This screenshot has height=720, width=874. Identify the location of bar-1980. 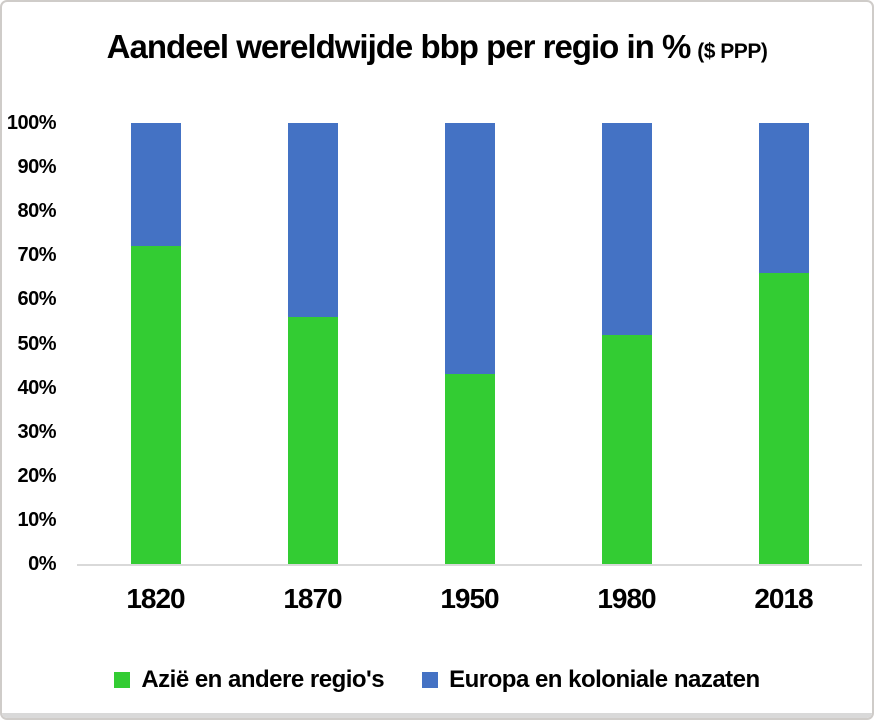
(626, 343).